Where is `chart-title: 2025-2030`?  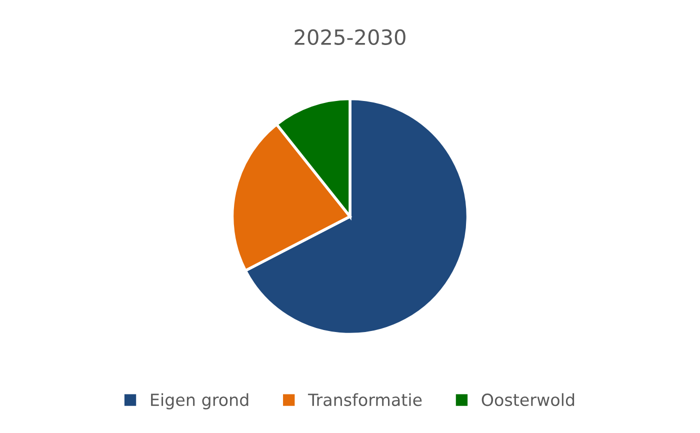
chart-title: 2025-2030 is located at coordinates (350, 37).